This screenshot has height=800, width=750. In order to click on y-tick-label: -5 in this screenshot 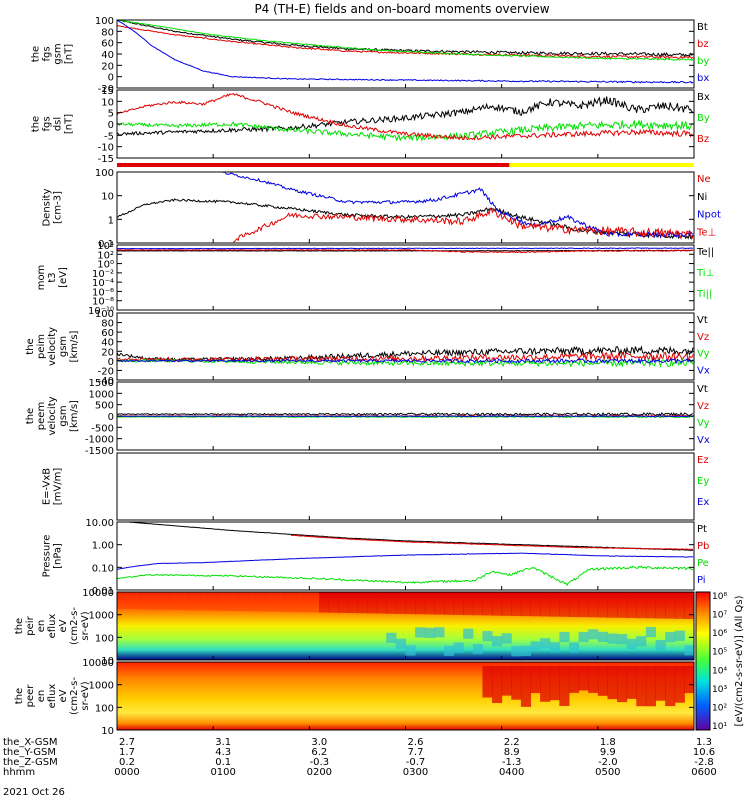, I will do `click(109, 136)`.